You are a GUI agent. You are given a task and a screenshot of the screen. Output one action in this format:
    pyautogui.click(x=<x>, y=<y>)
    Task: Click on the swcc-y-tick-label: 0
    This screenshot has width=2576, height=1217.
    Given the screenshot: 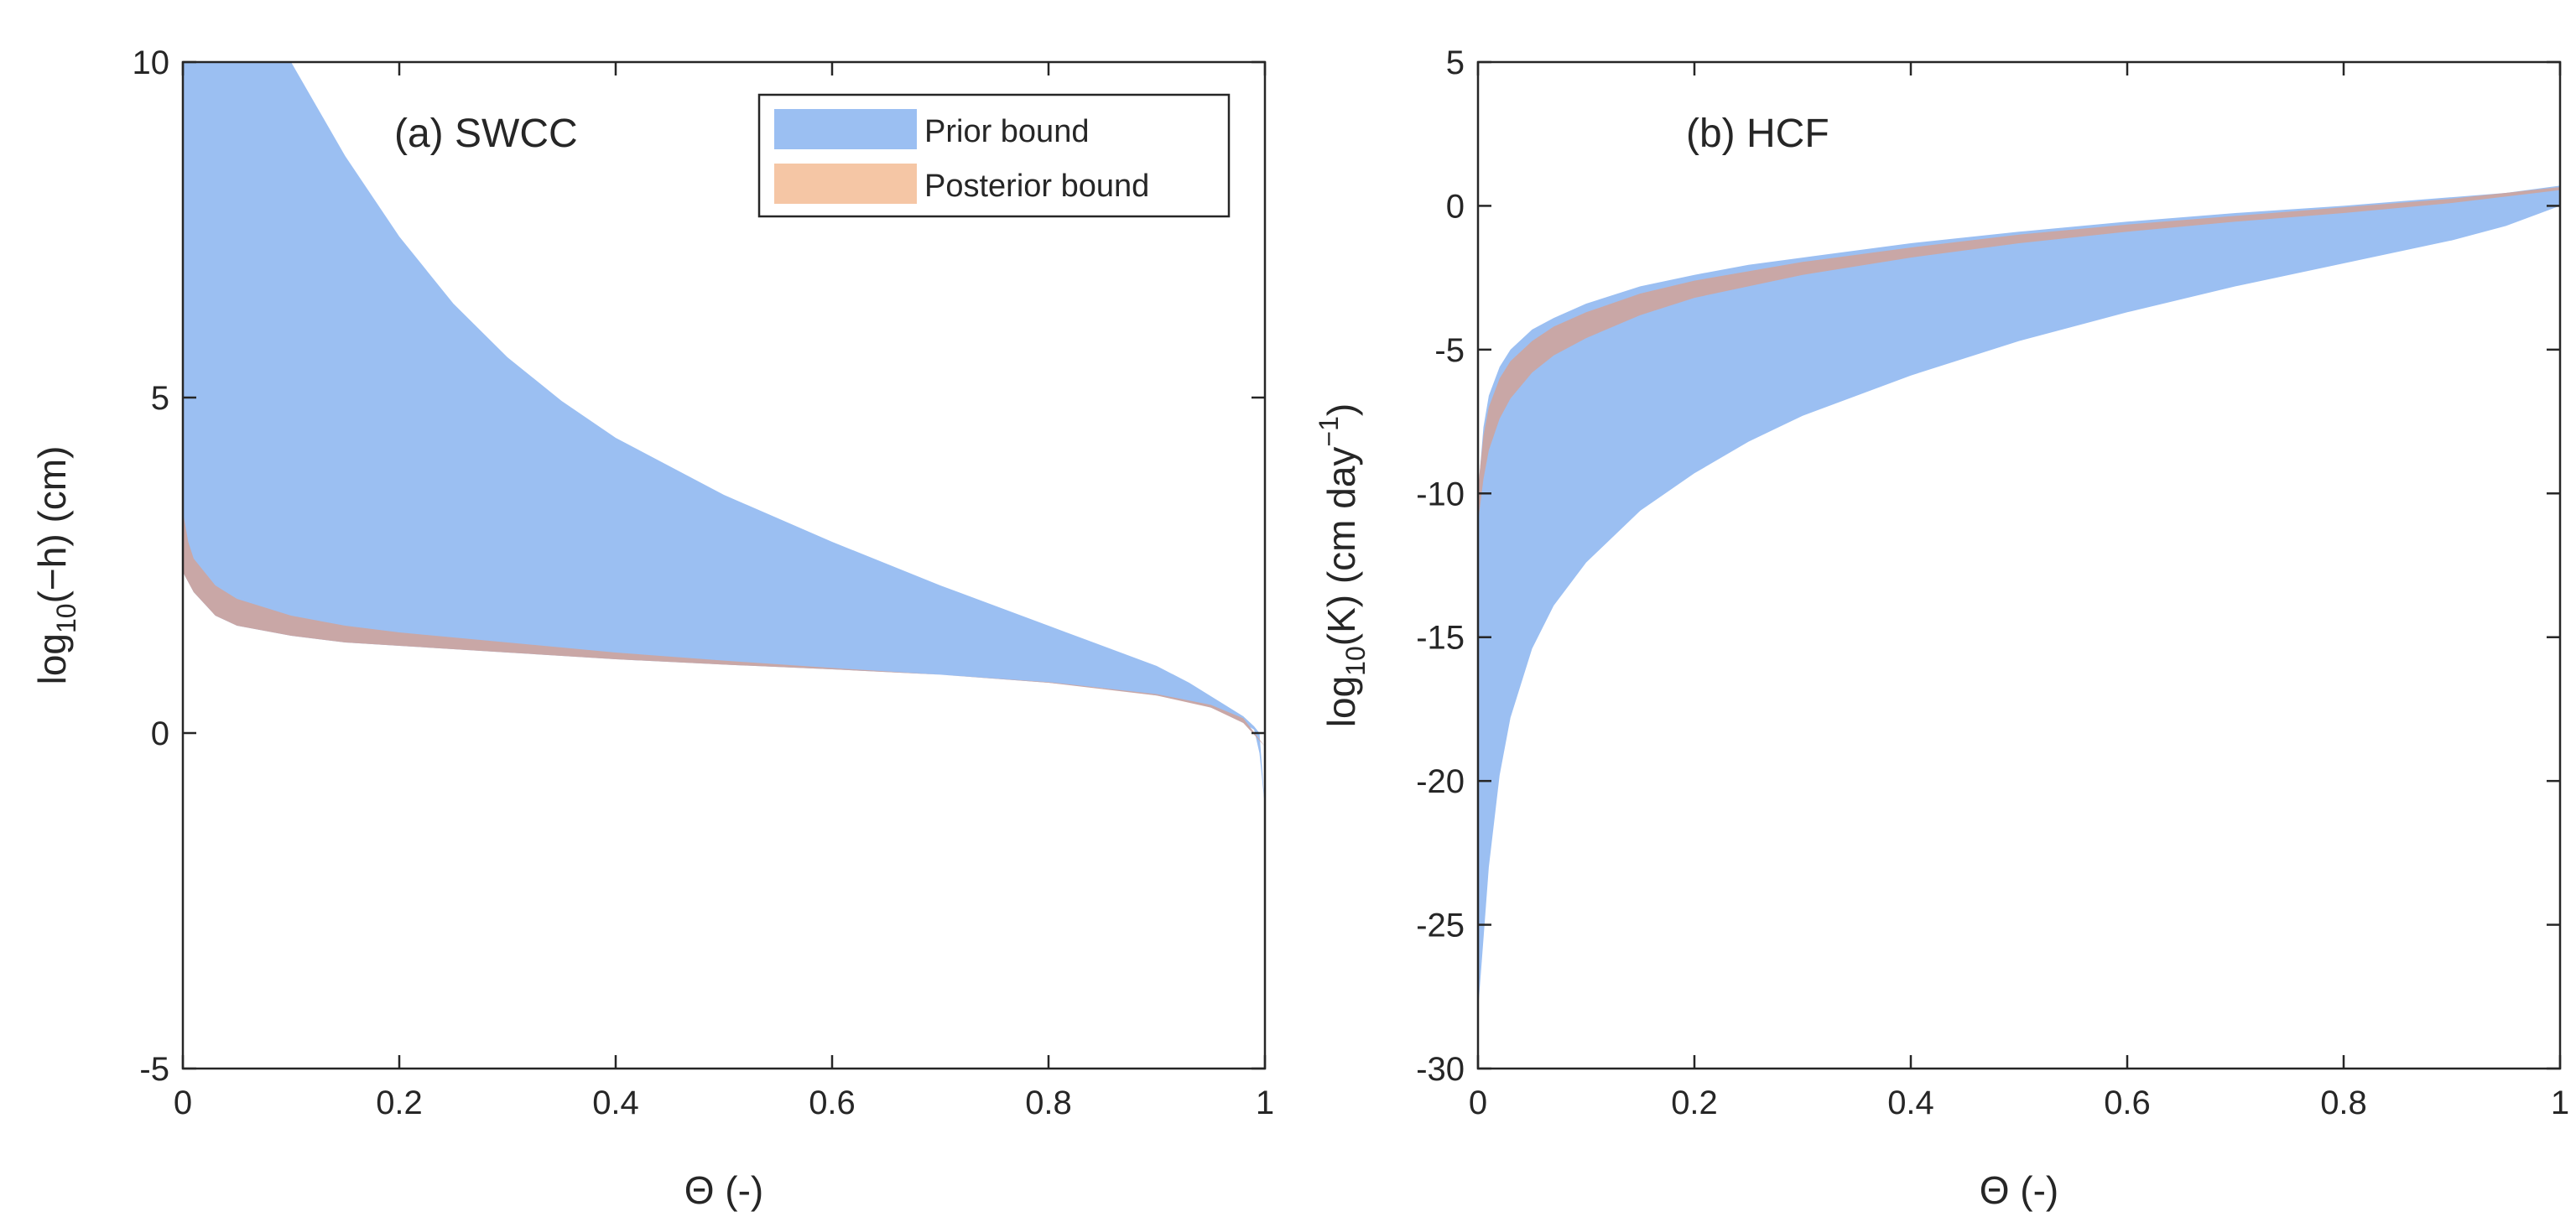 What is the action you would take?
    pyautogui.click(x=160, y=733)
    